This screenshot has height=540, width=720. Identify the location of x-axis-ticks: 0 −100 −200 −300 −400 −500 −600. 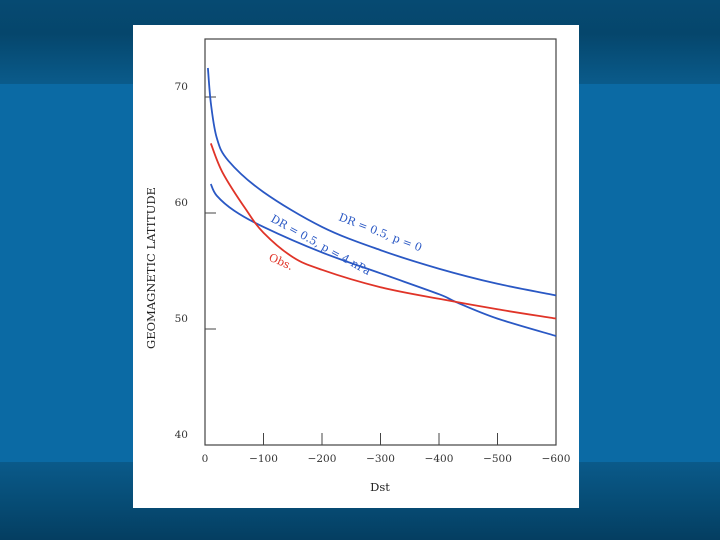
(386, 449).